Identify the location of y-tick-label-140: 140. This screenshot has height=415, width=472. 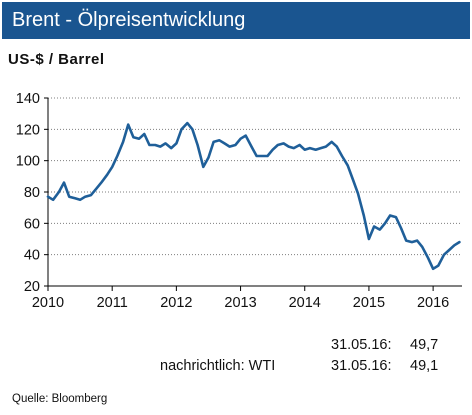
(28, 99).